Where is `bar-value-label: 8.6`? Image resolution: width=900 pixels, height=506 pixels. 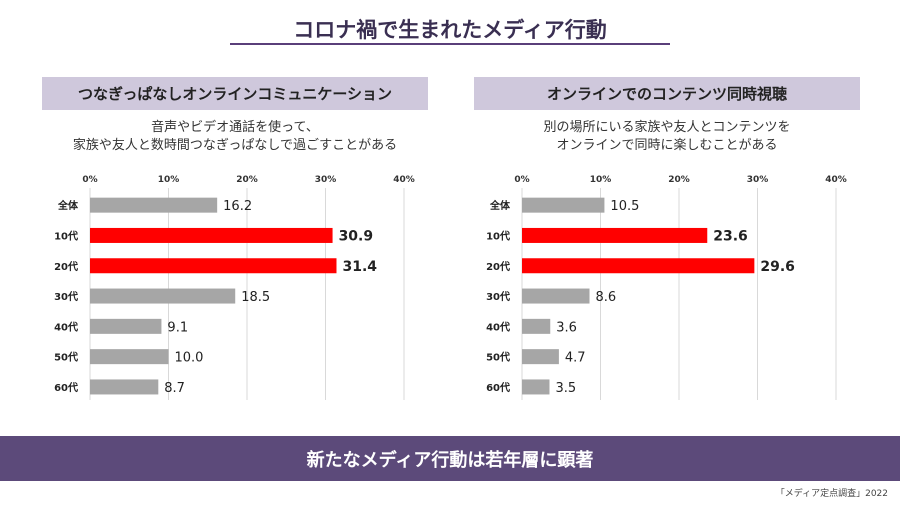 bar-value-label: 8.6 is located at coordinates (606, 297).